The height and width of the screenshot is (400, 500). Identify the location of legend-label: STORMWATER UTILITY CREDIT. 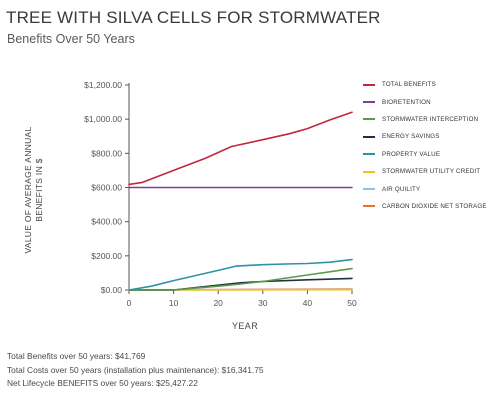
(431, 172).